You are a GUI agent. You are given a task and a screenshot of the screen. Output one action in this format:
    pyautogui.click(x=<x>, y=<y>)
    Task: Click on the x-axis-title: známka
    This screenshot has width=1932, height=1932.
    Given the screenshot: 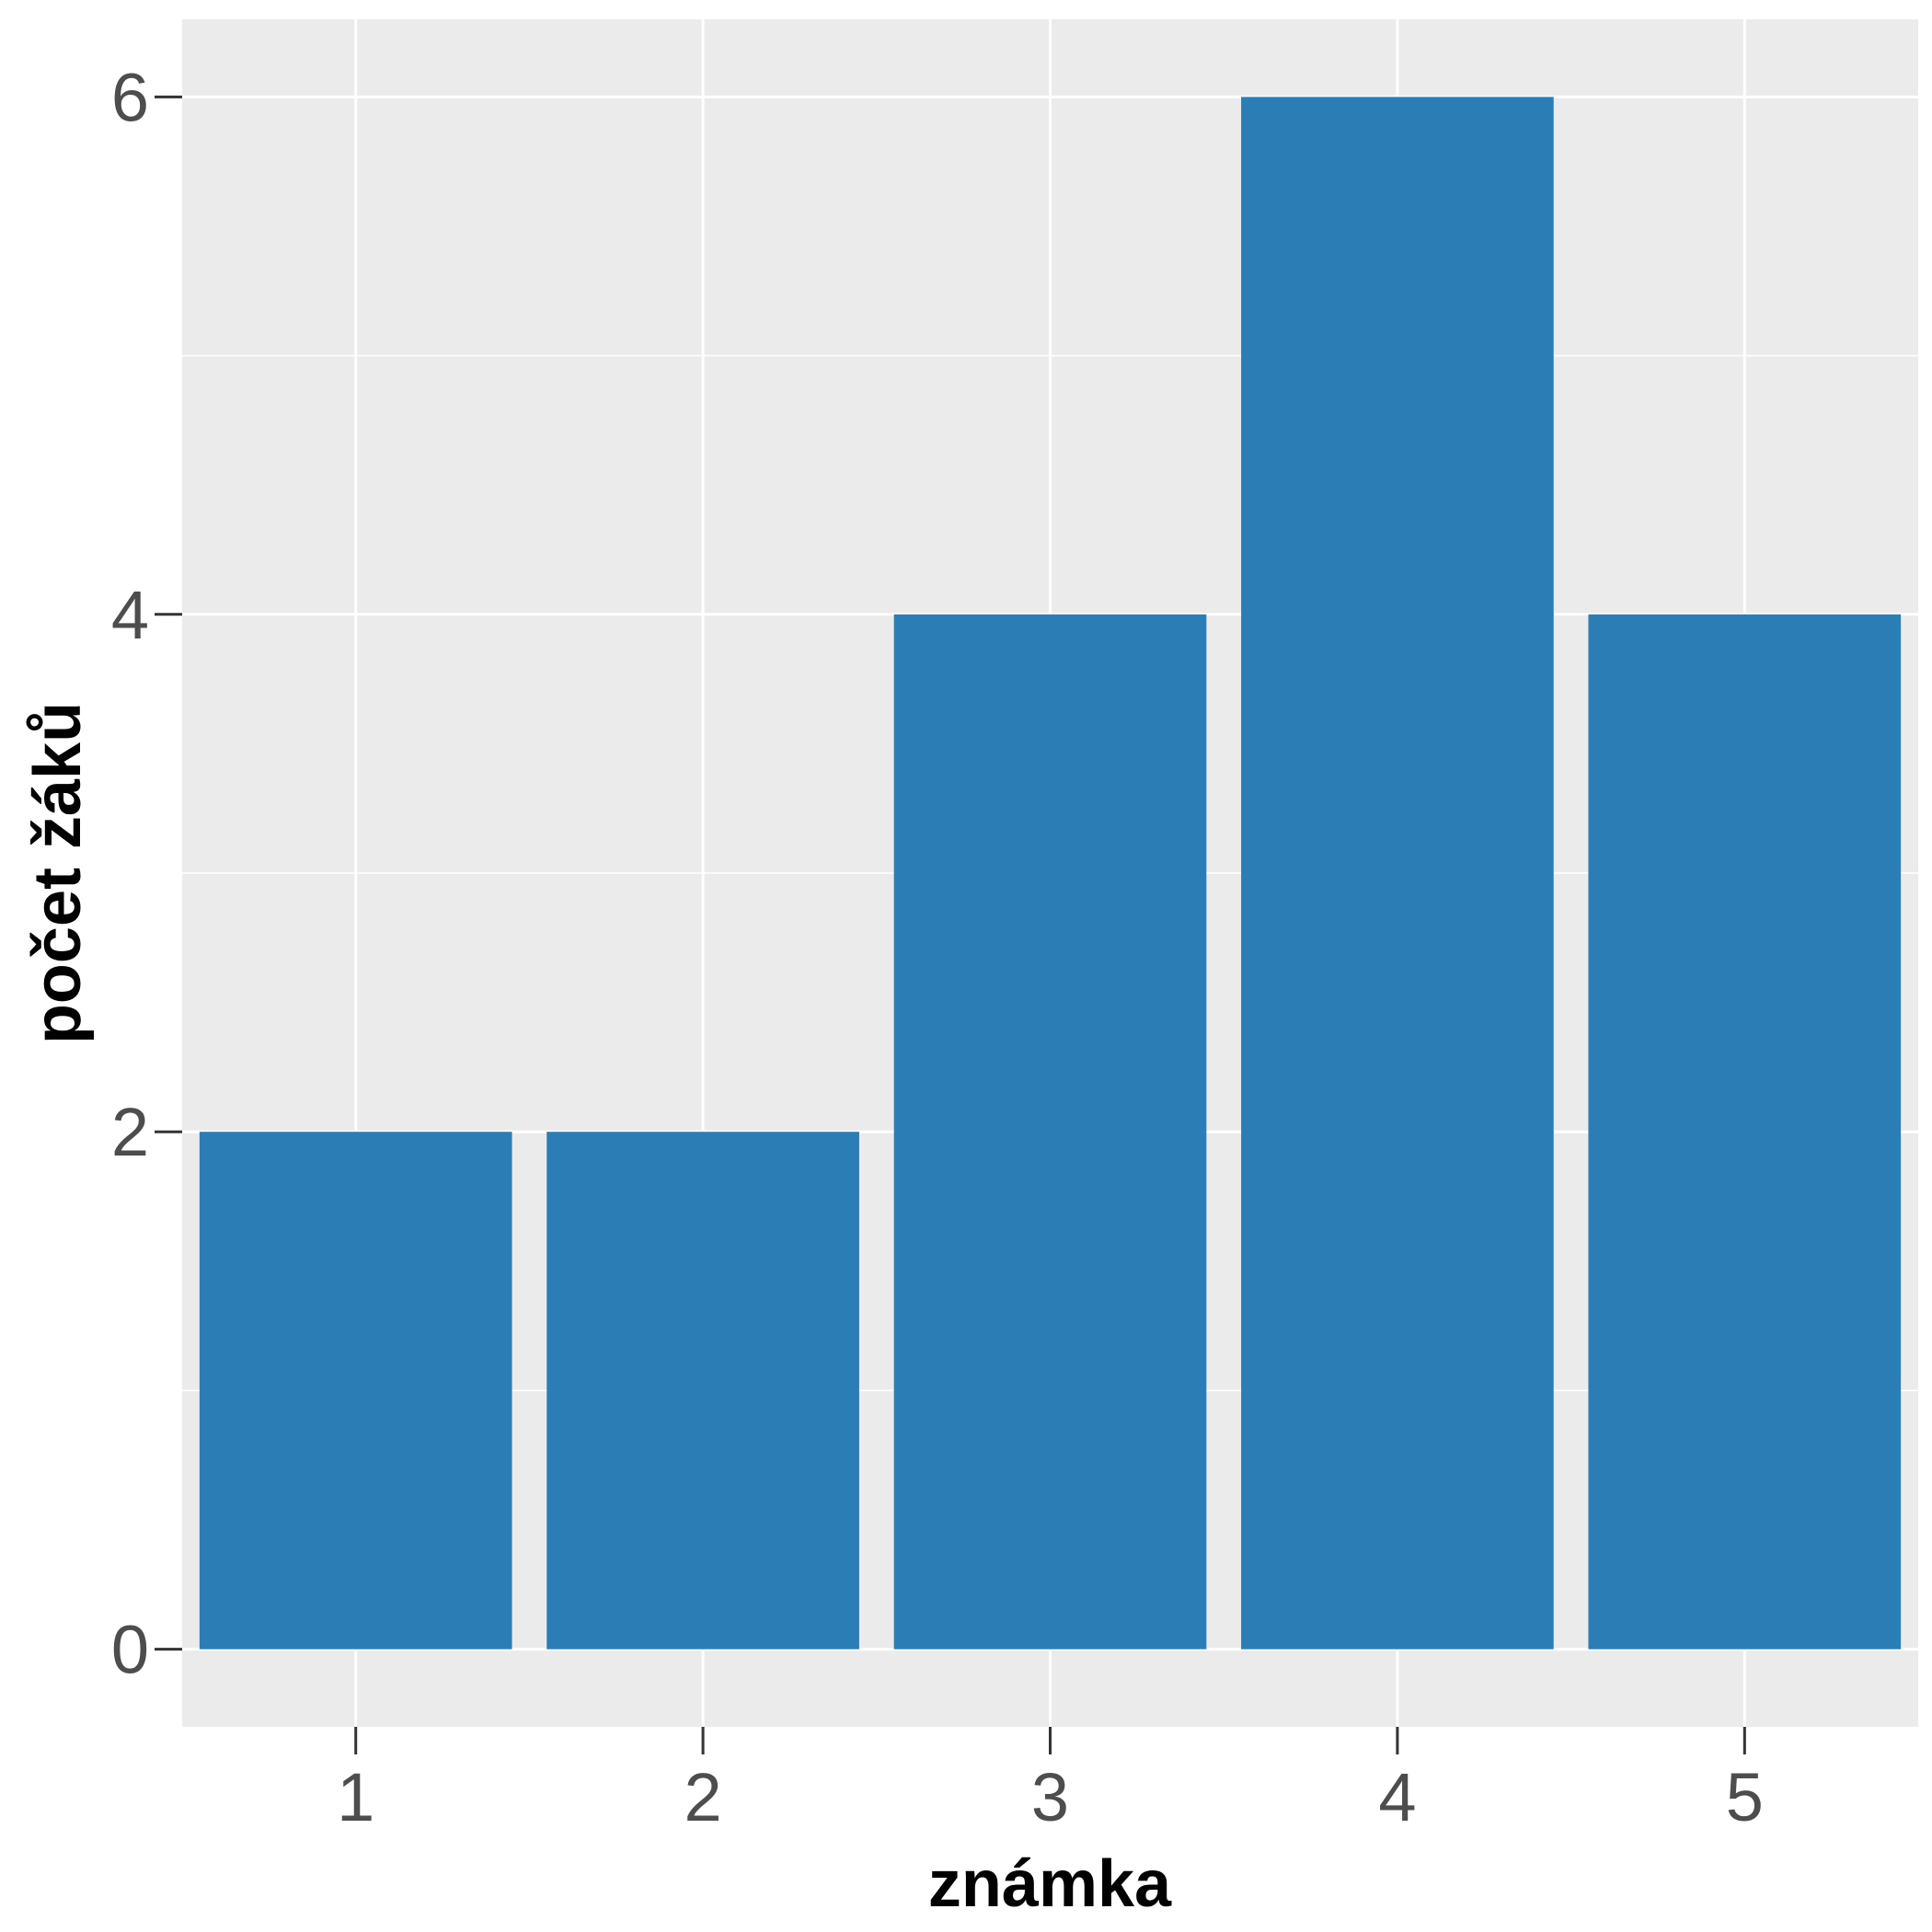 What is the action you would take?
    pyautogui.click(x=1050, y=1884)
    